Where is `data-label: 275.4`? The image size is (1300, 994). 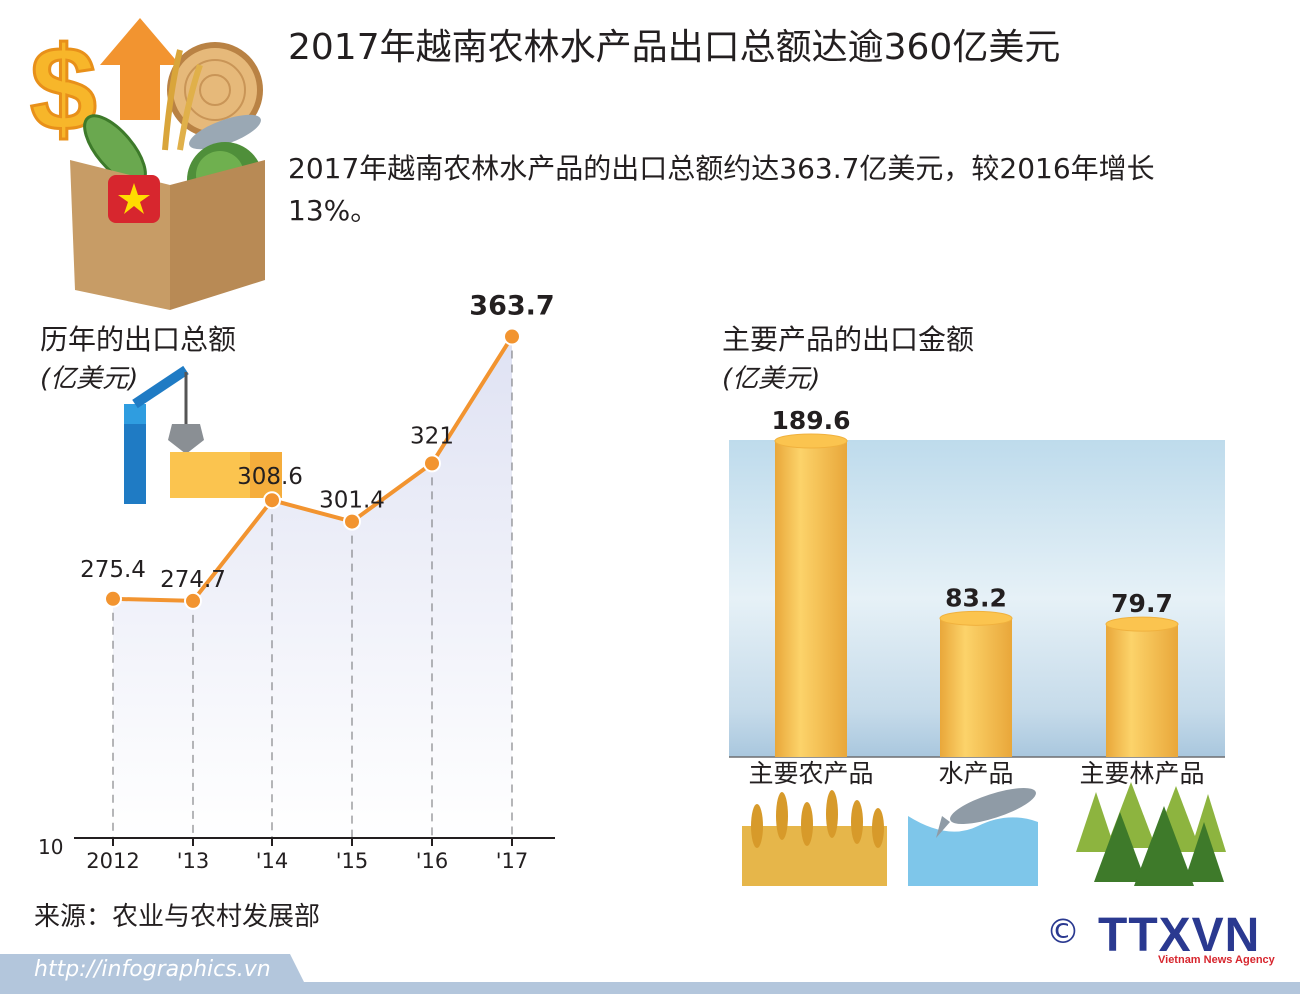 data-label: 275.4 is located at coordinates (113, 570).